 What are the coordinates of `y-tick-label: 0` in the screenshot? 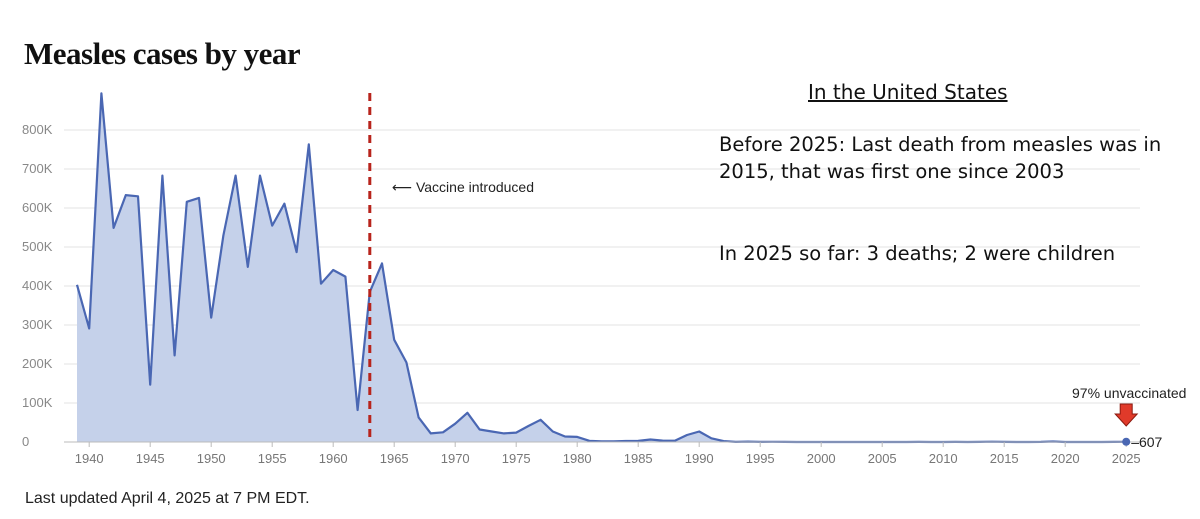 It's located at (25, 441).